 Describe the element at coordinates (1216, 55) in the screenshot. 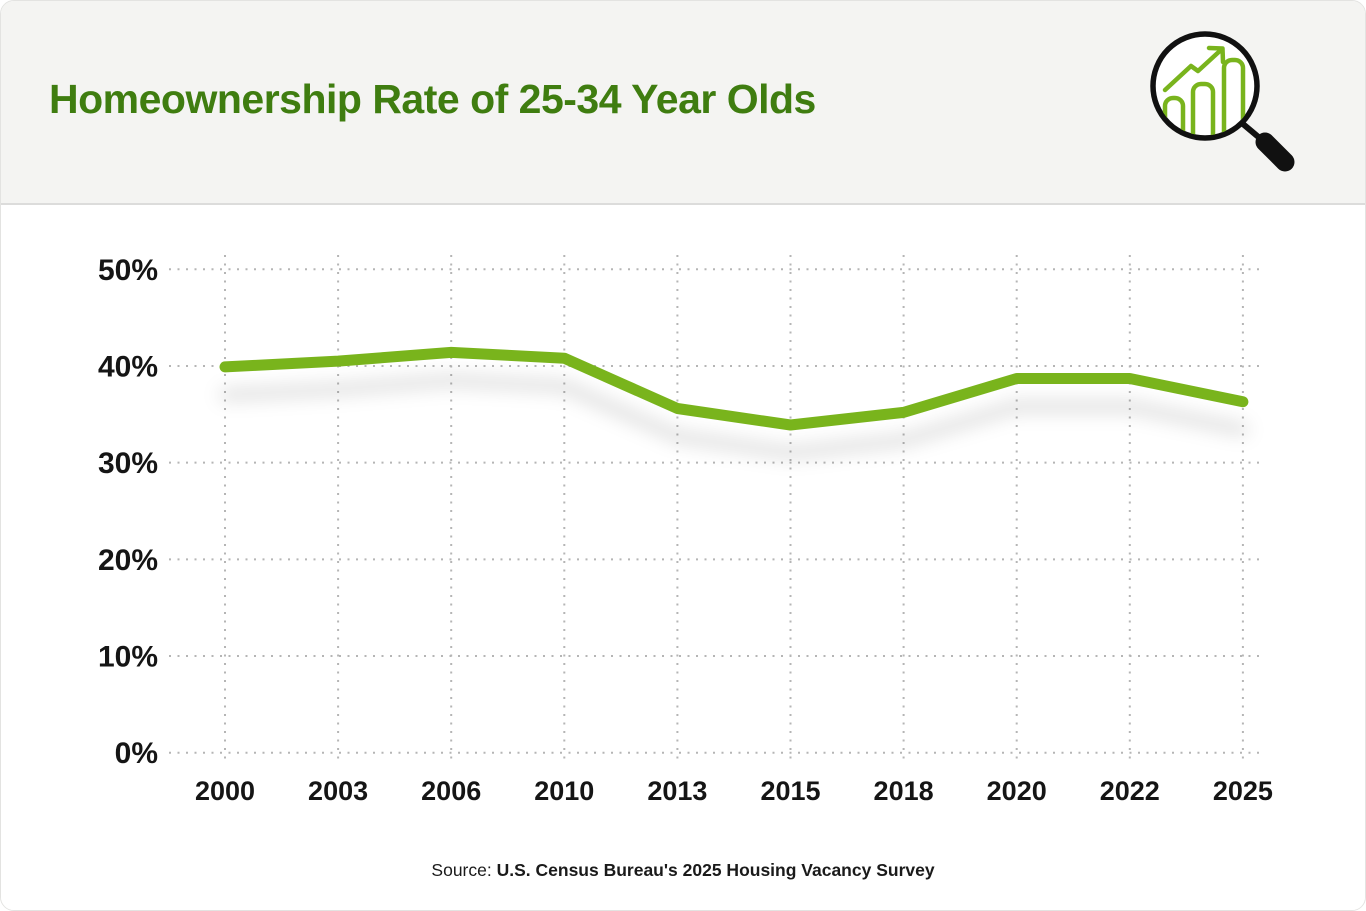

I see `trend-arrow-head` at that location.